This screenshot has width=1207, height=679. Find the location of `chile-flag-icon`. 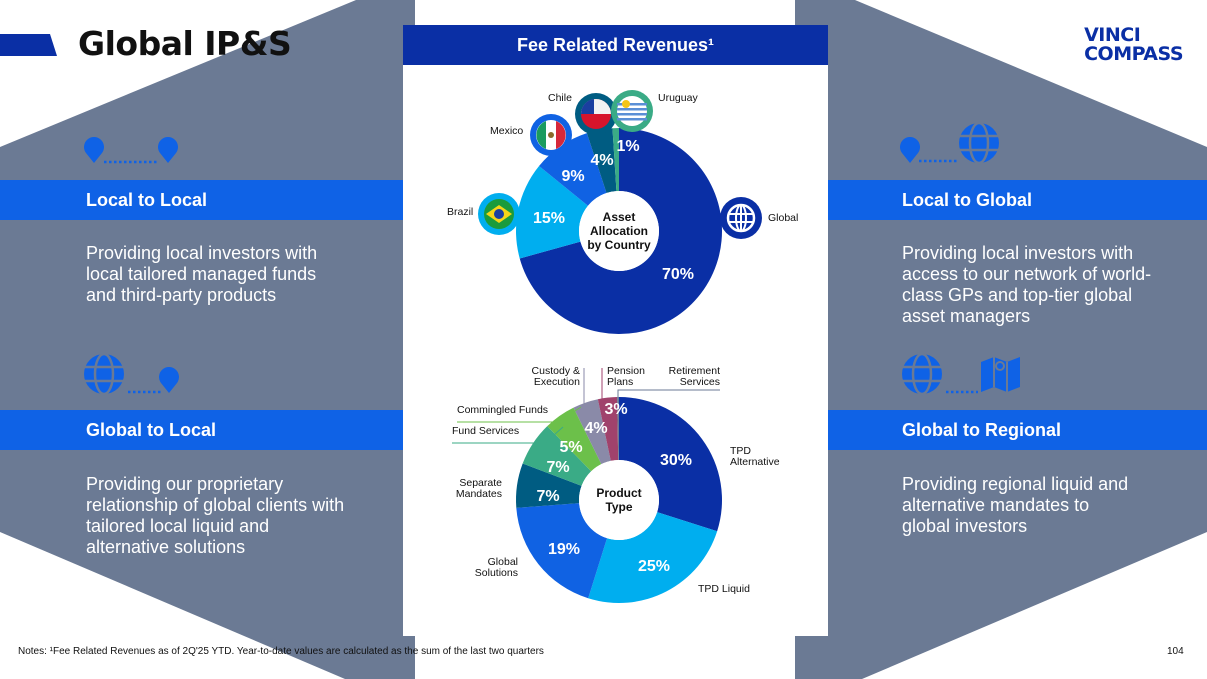

chile-flag-icon is located at coordinates (596, 114).